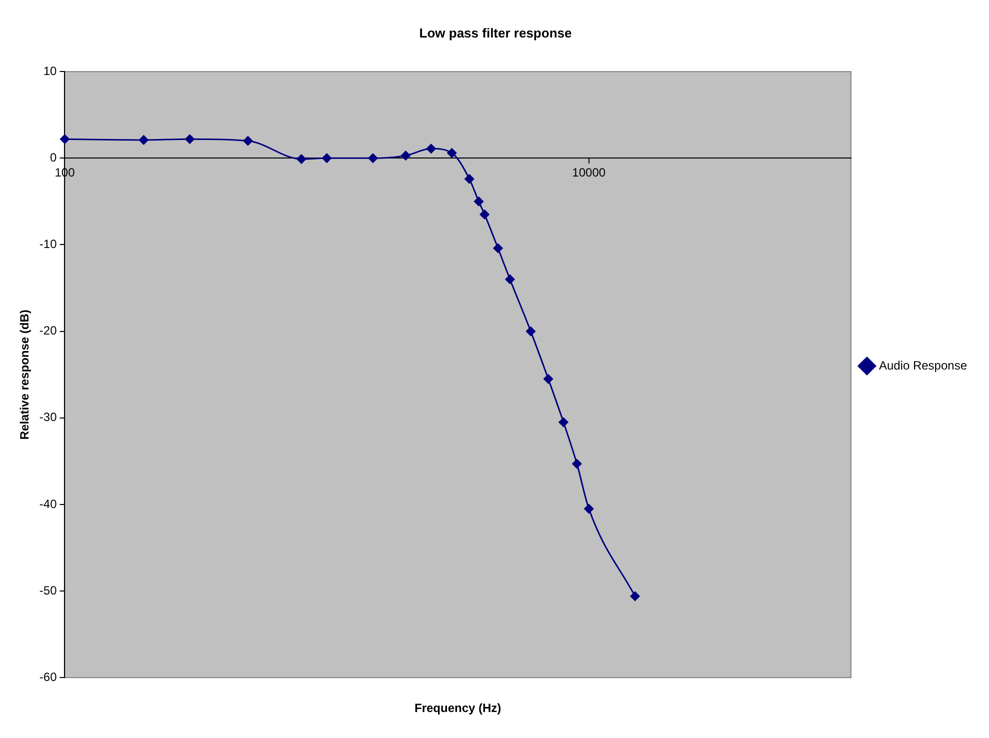 The width and height of the screenshot is (989, 738). What do you see at coordinates (48, 244) in the screenshot?
I see `y-tick-label: -10` at bounding box center [48, 244].